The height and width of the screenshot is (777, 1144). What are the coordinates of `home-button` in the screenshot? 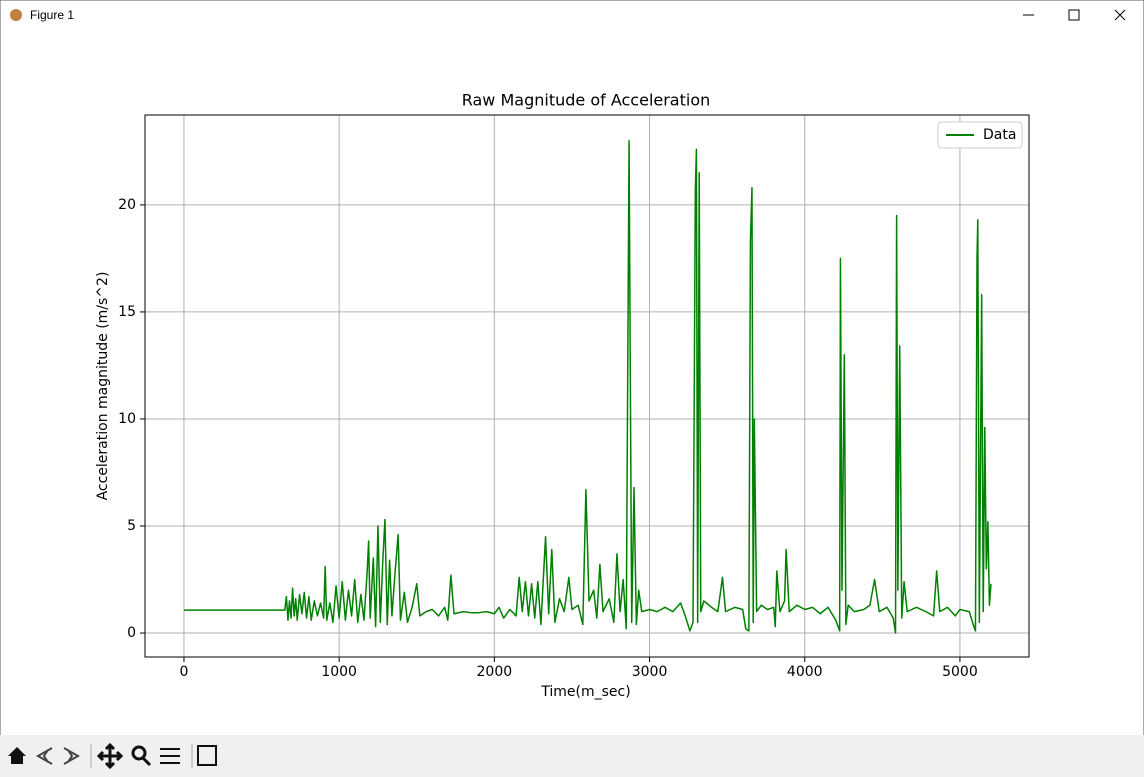 It's located at (17, 755).